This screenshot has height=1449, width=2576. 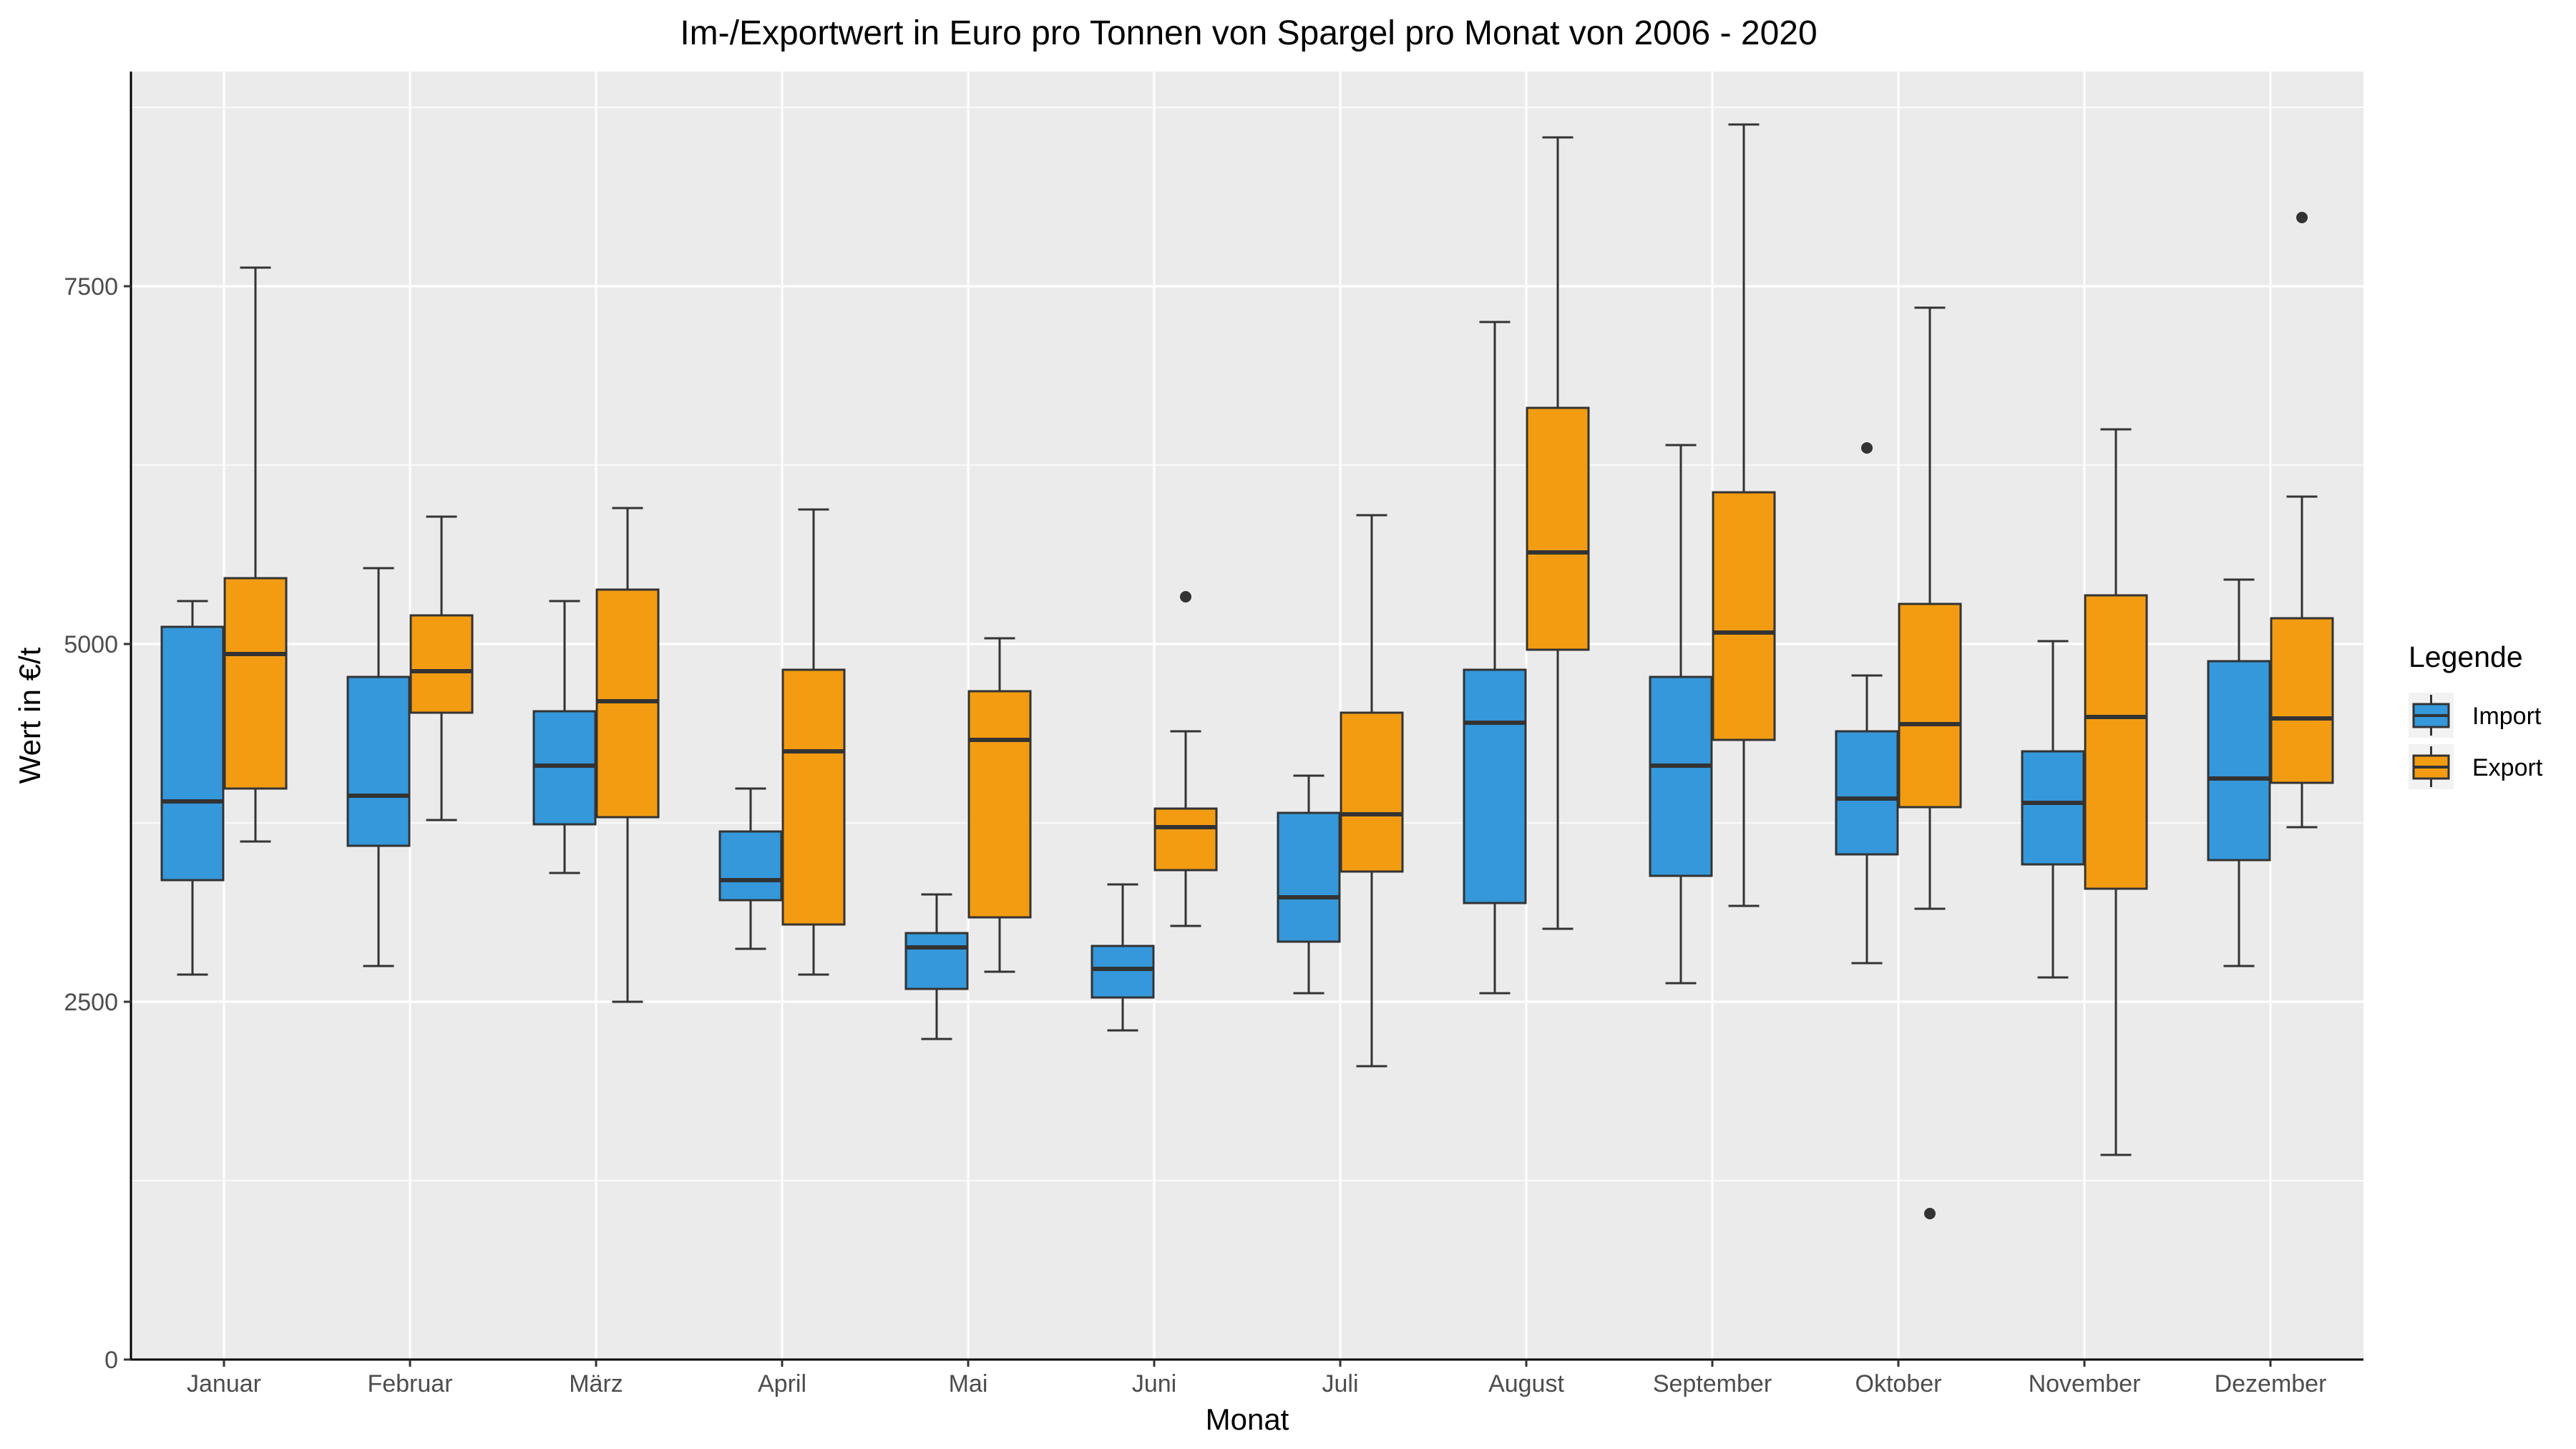 I want to click on legend: Legende Import Export, so click(x=2476, y=714).